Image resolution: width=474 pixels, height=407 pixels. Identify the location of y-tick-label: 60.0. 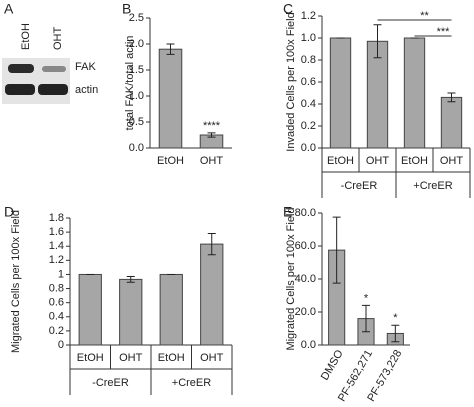
(305, 246).